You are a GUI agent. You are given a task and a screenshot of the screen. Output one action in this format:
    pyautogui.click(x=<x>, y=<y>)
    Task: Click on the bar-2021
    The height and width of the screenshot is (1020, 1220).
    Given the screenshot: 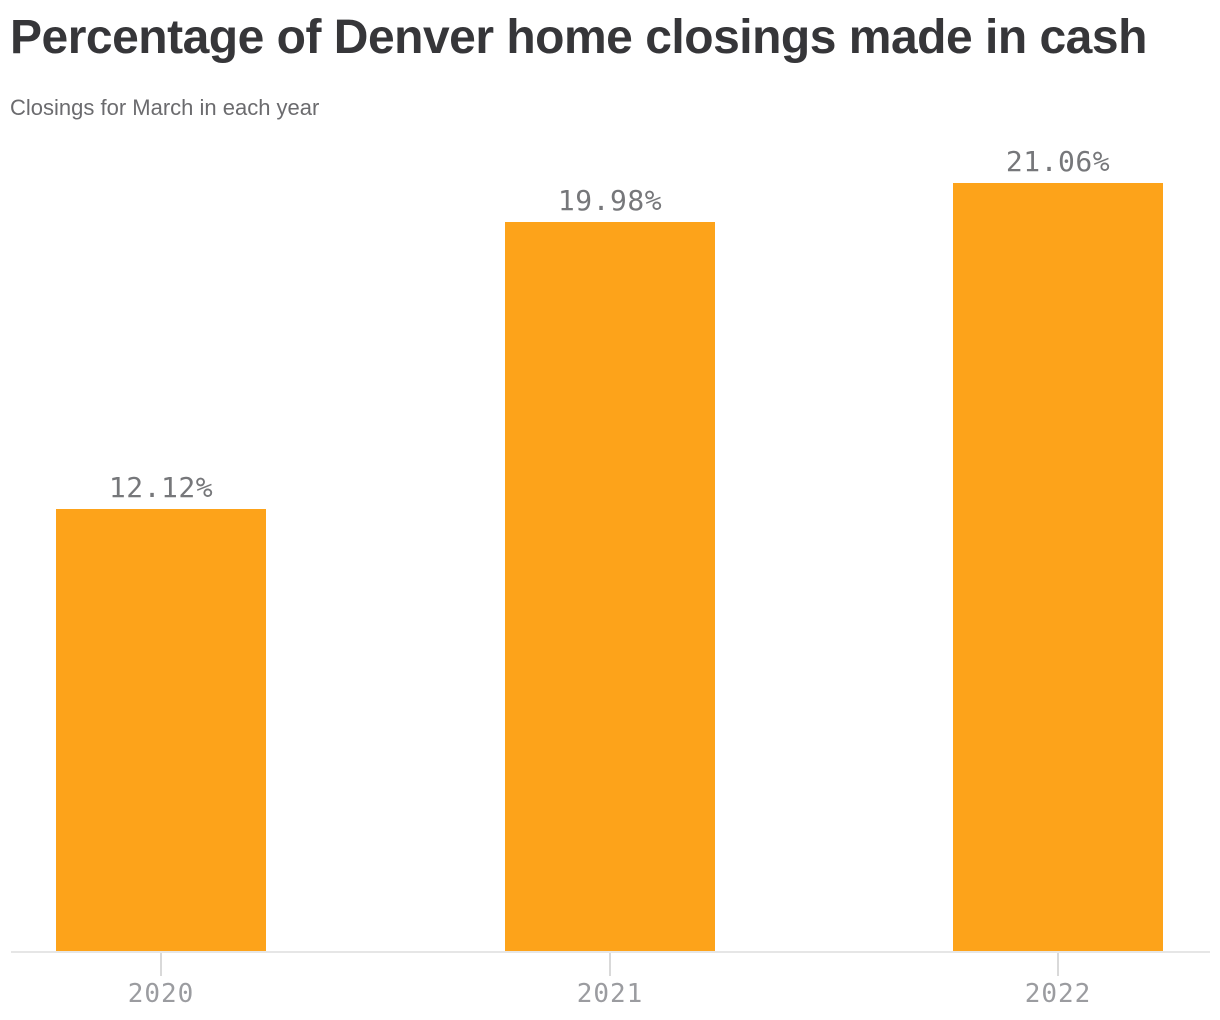 What is the action you would take?
    pyautogui.click(x=610, y=586)
    